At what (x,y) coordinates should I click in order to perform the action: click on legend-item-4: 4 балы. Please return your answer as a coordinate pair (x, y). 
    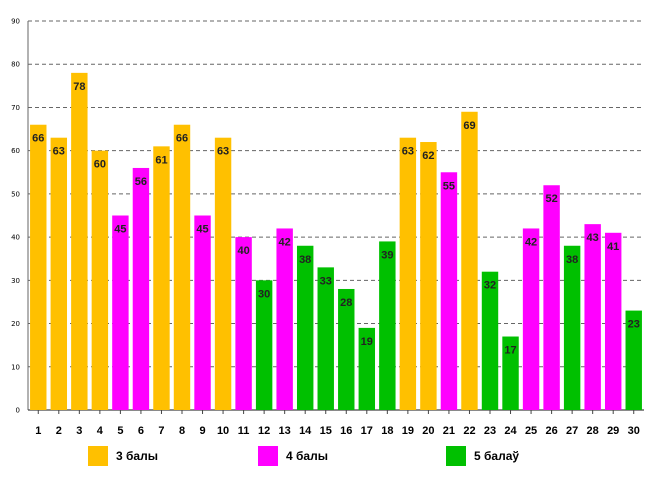
    Looking at the image, I should click on (293, 456).